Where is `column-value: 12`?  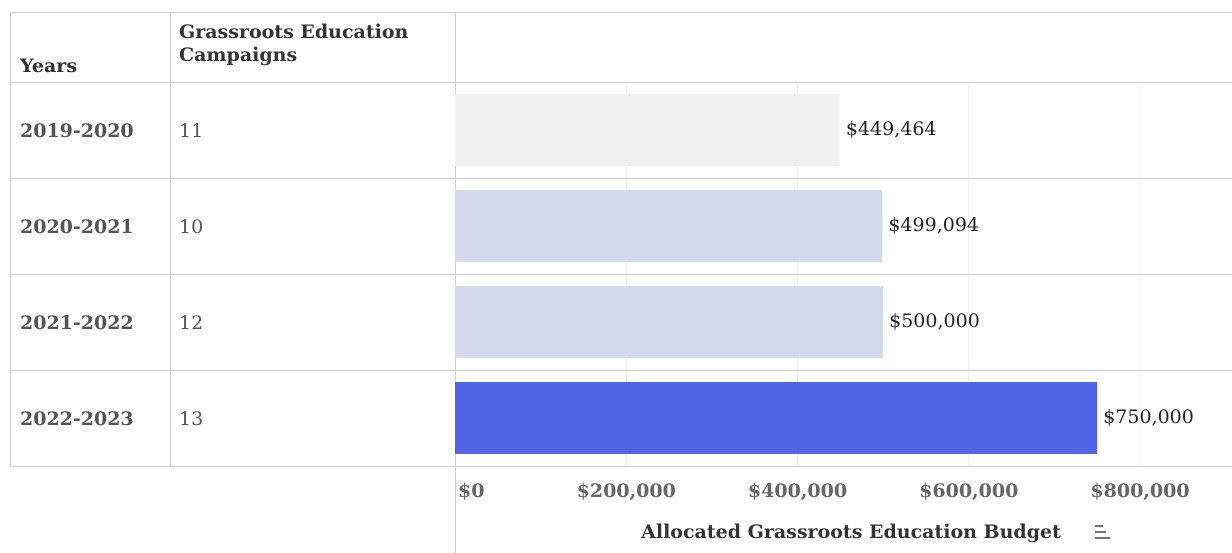
column-value: 12 is located at coordinates (191, 323).